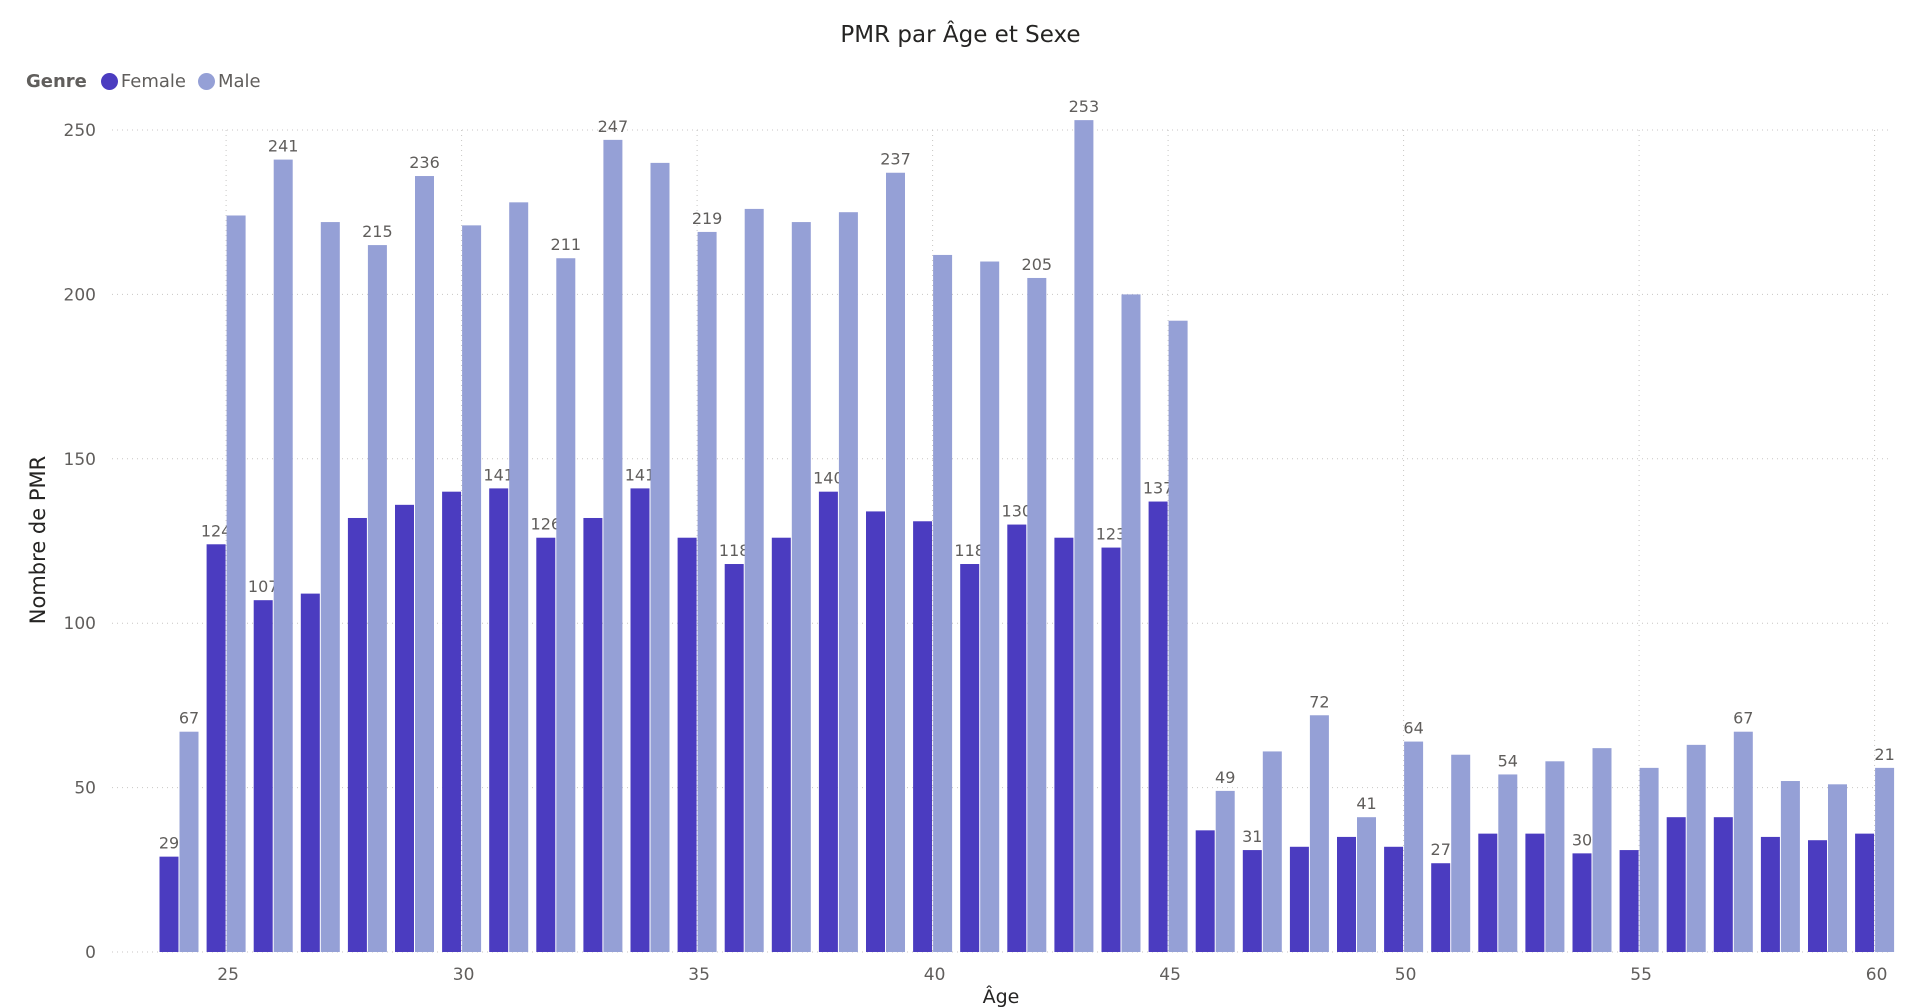  I want to click on legend: Genre Female Male, so click(149, 81).